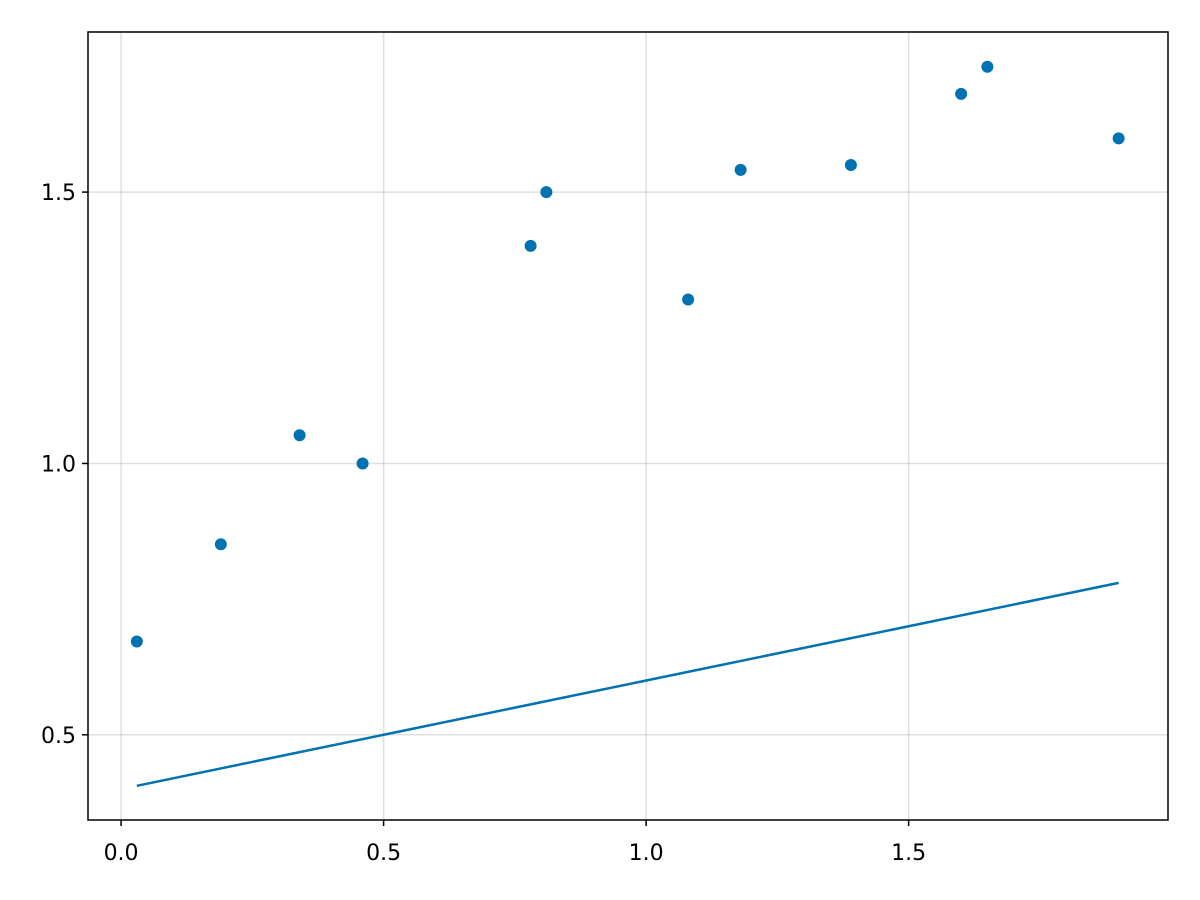 This screenshot has width=1200, height=900. I want to click on x-tick-label: 0.0, so click(121, 853).